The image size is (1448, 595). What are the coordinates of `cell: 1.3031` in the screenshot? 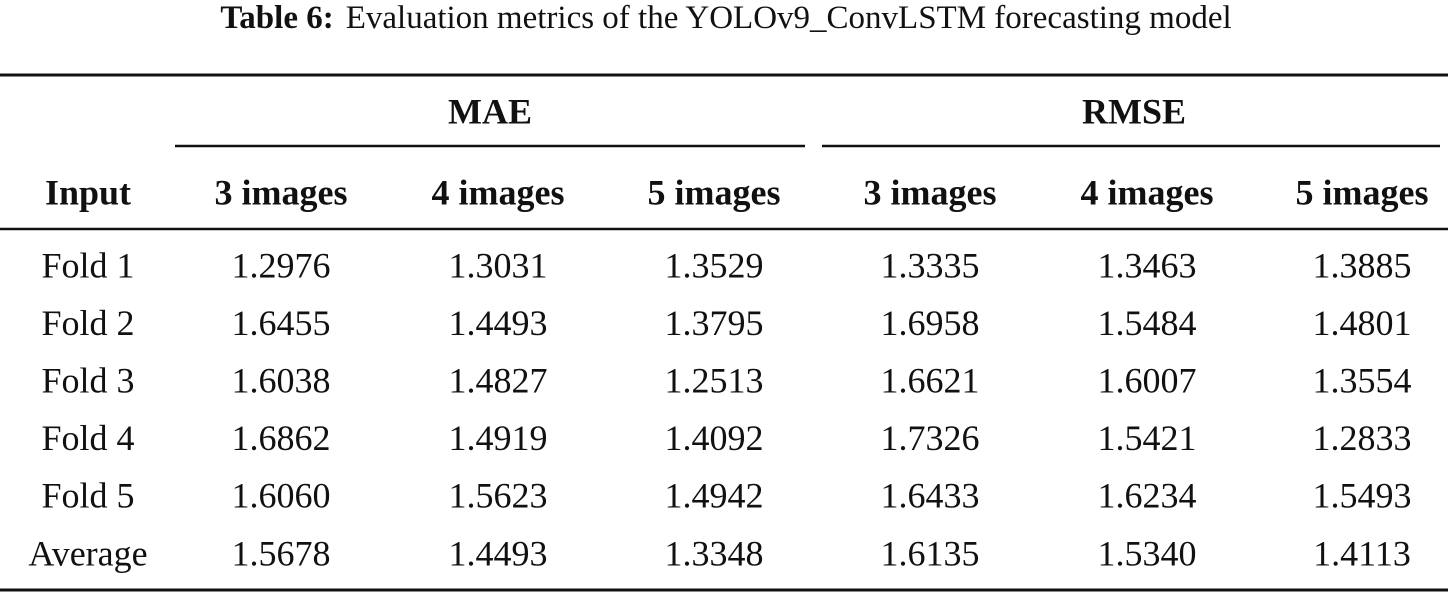 It's located at (498, 265).